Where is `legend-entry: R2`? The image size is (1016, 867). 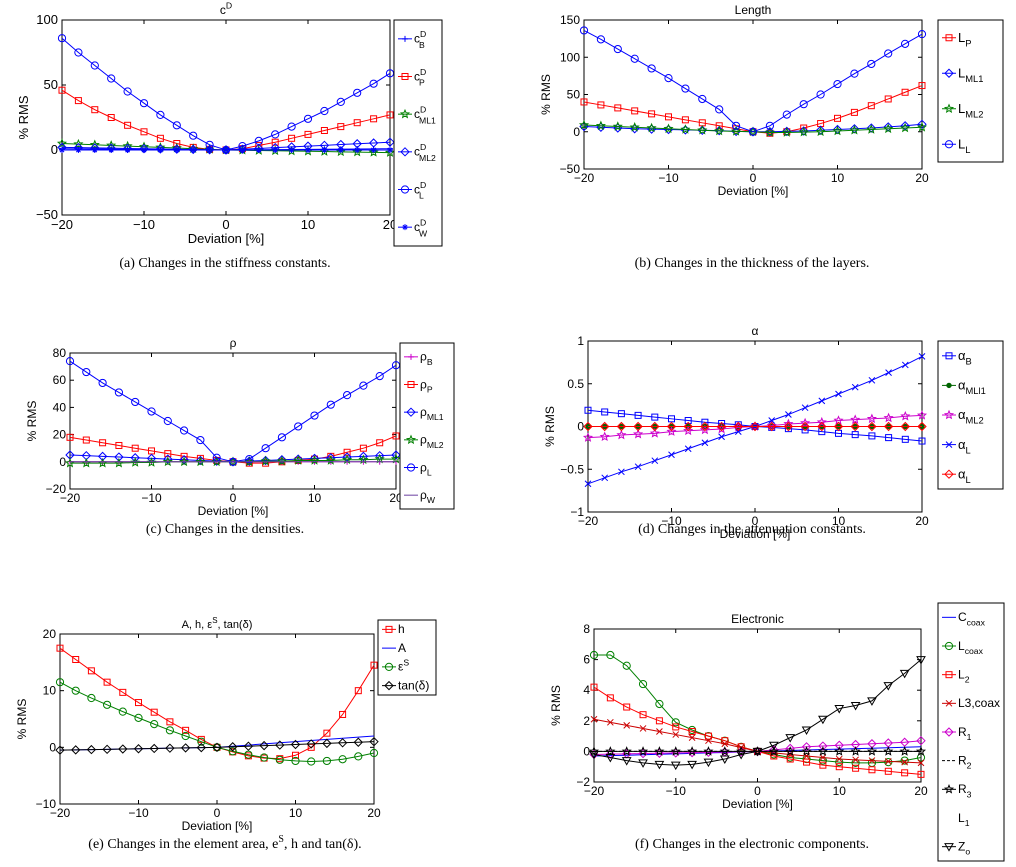
legend-entry: R2 is located at coordinates (965, 761).